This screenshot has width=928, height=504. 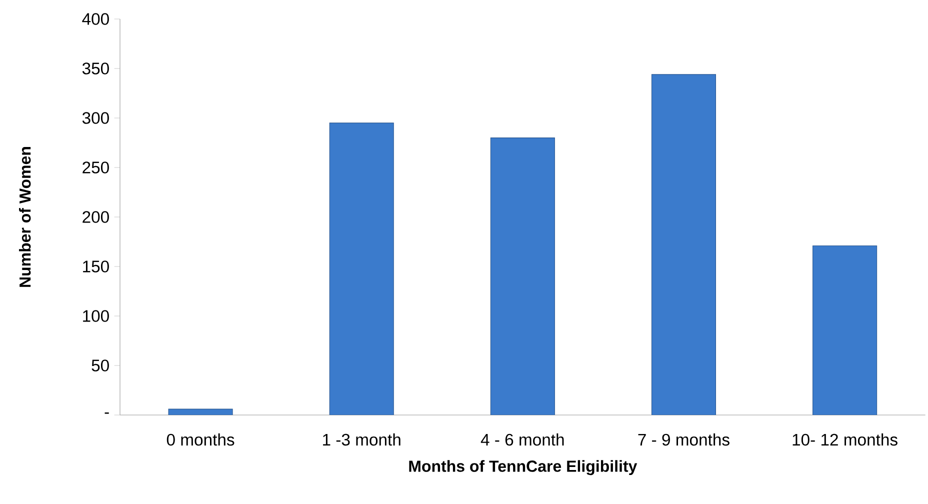 I want to click on y-tick-label: 400, so click(x=95, y=19).